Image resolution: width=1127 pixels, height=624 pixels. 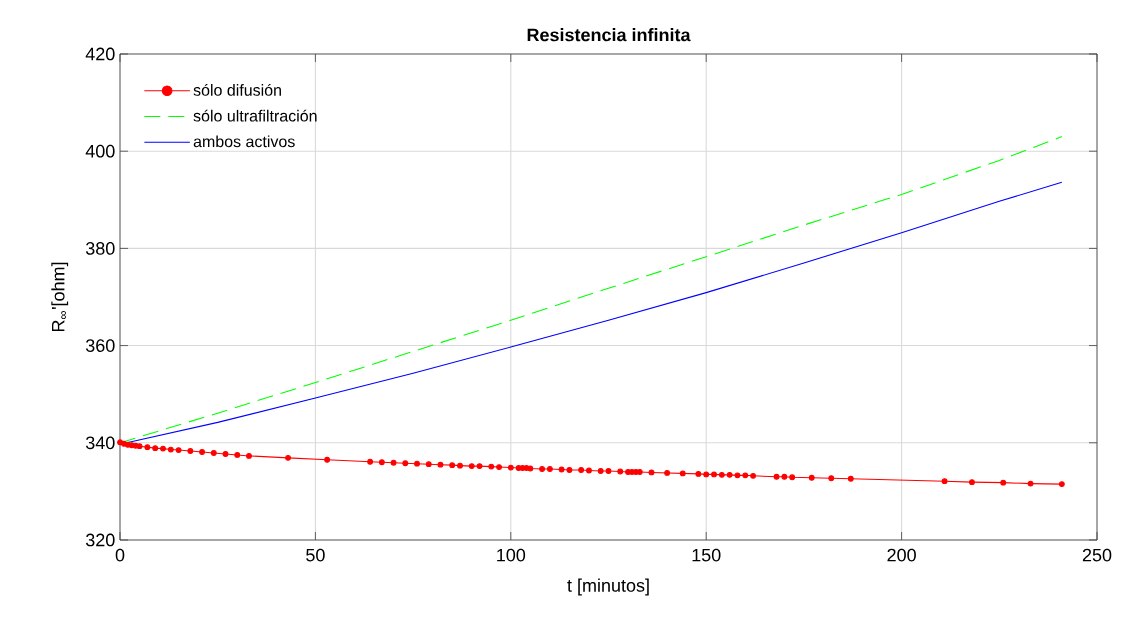 What do you see at coordinates (608, 587) in the screenshot?
I see `x-axis-title: t [minutos]` at bounding box center [608, 587].